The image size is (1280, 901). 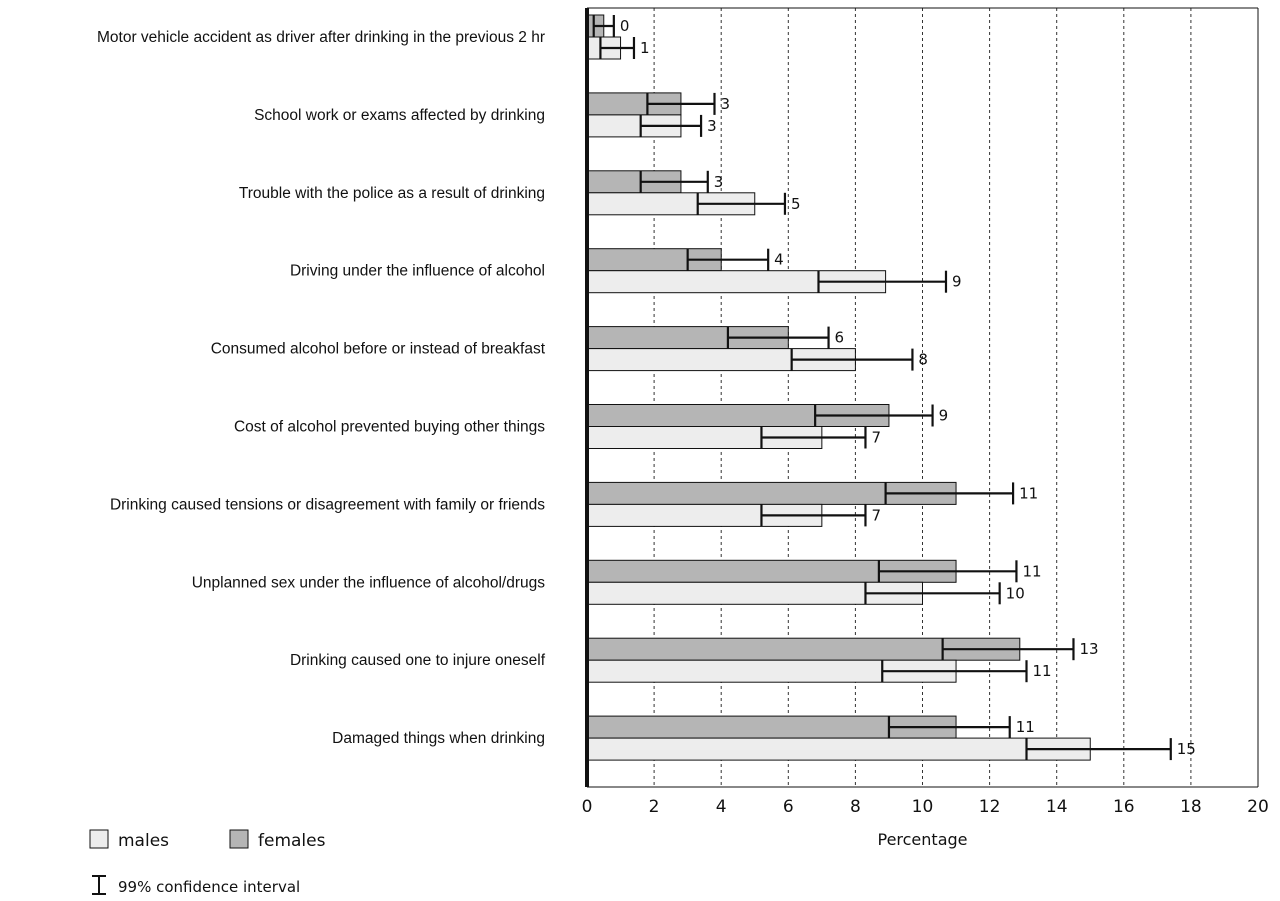 I want to click on legend: males females 99% confidence interval, so click(x=207, y=862).